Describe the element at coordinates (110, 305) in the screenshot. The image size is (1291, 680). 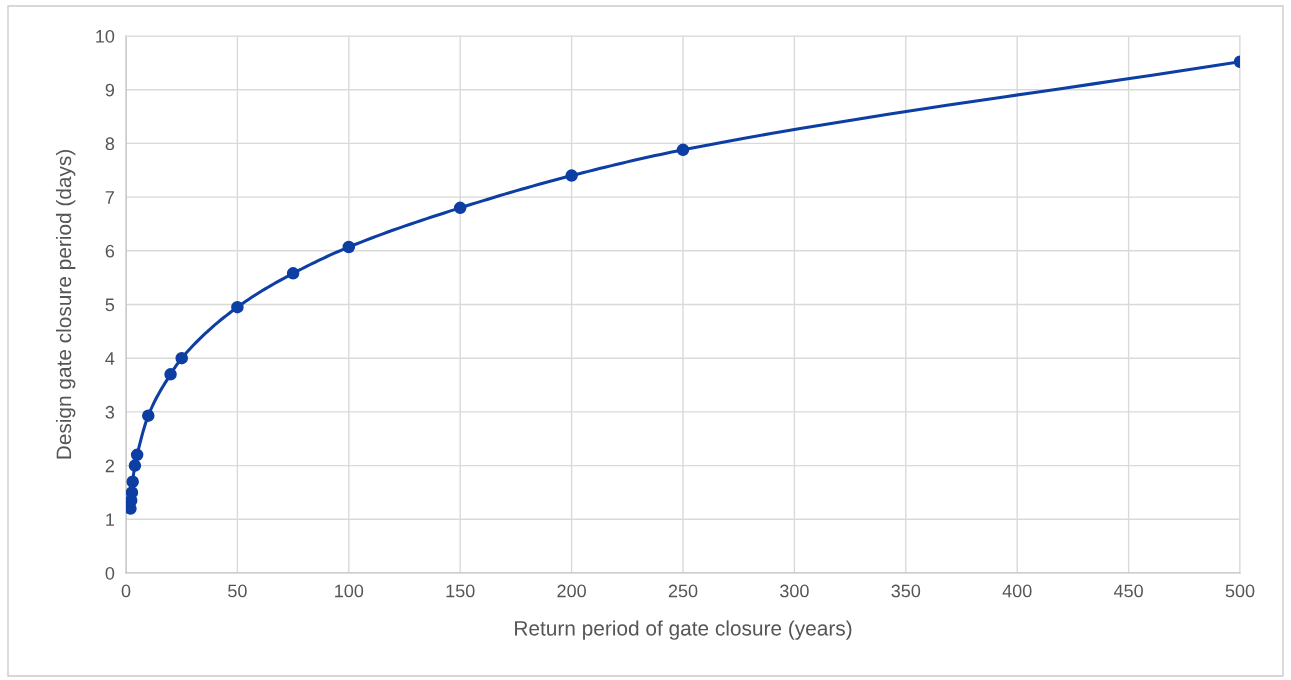
I see `y-tick-label: 5` at that location.